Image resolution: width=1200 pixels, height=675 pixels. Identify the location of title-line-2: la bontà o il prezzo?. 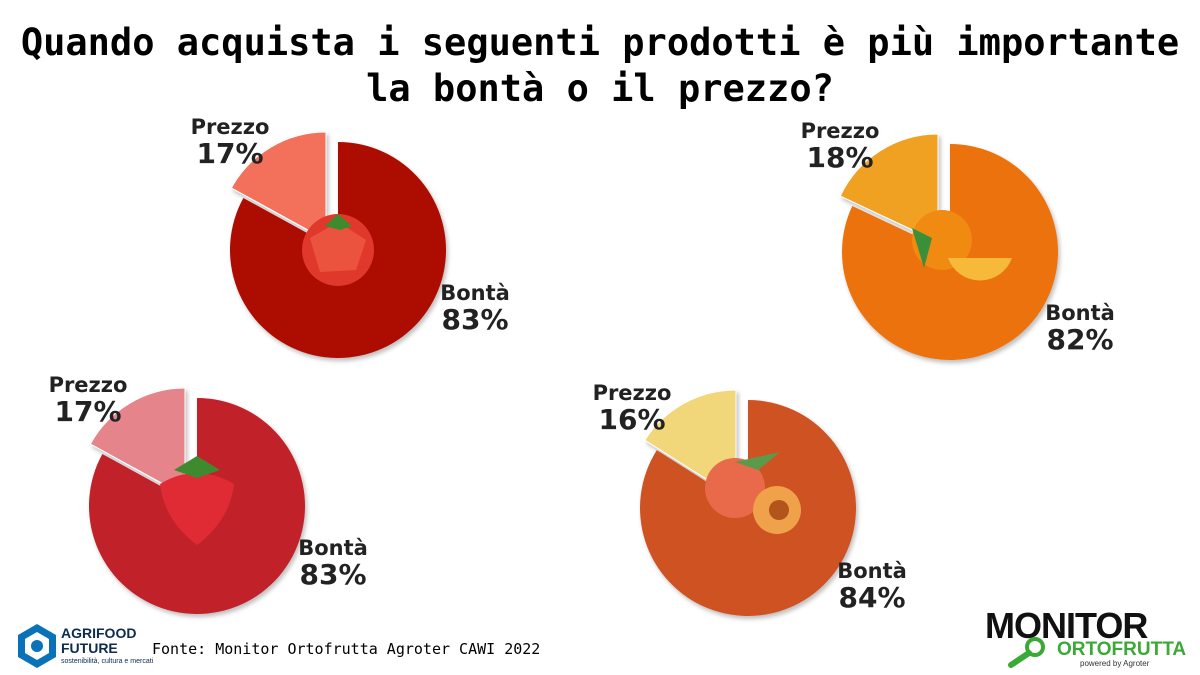
(600, 88).